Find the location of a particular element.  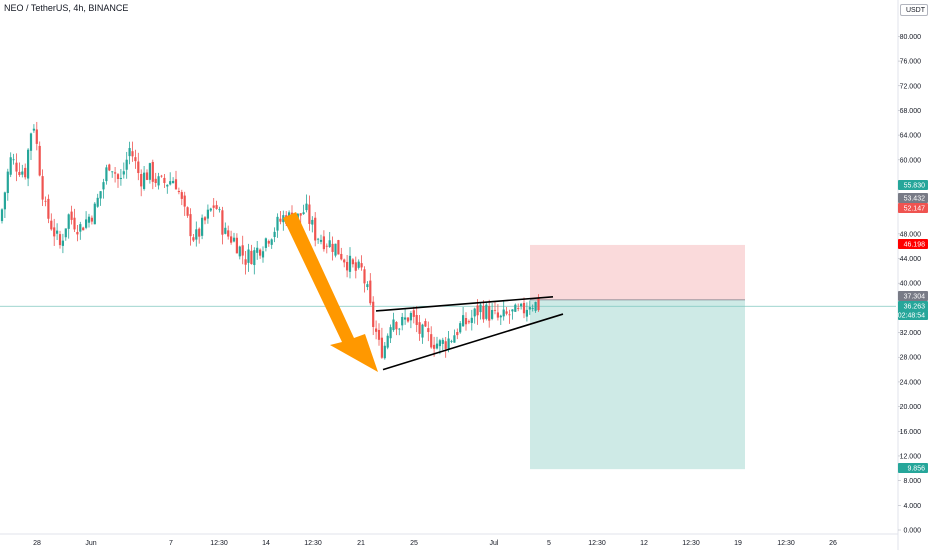

price-tick-label: 20.000 is located at coordinates (911, 407).